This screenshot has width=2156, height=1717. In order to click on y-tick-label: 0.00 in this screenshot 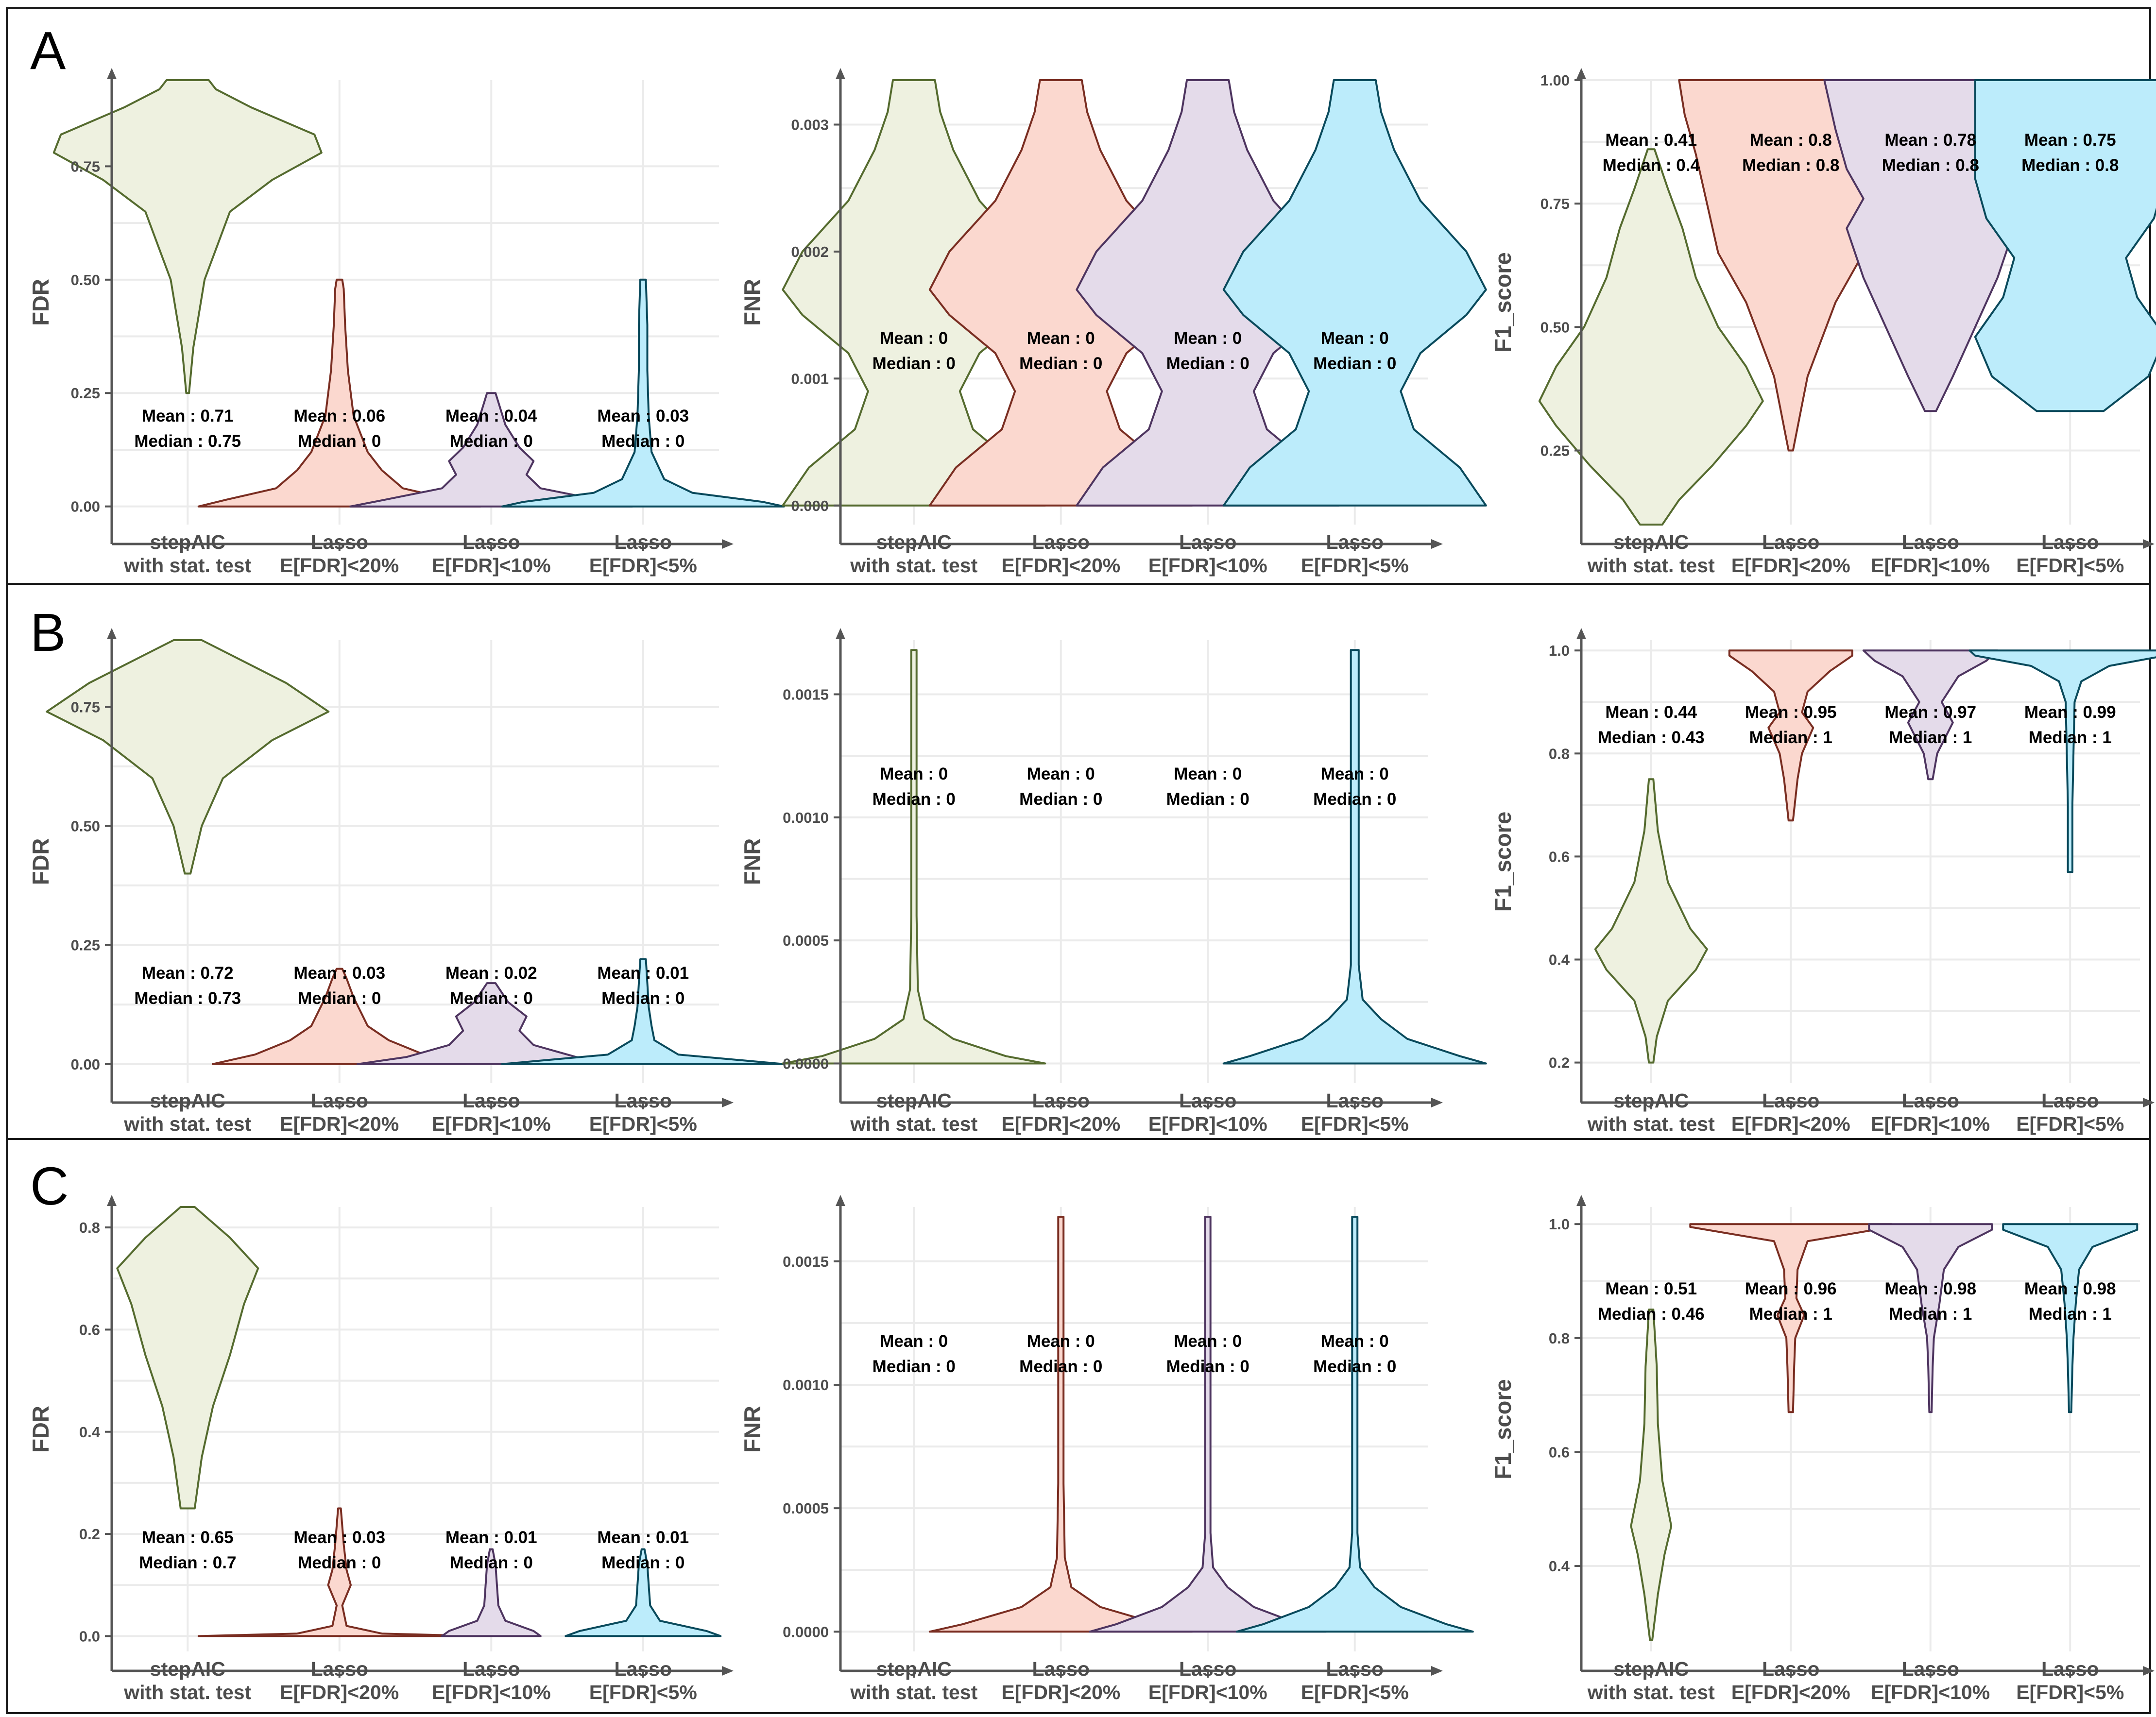, I will do `click(85, 1064)`.